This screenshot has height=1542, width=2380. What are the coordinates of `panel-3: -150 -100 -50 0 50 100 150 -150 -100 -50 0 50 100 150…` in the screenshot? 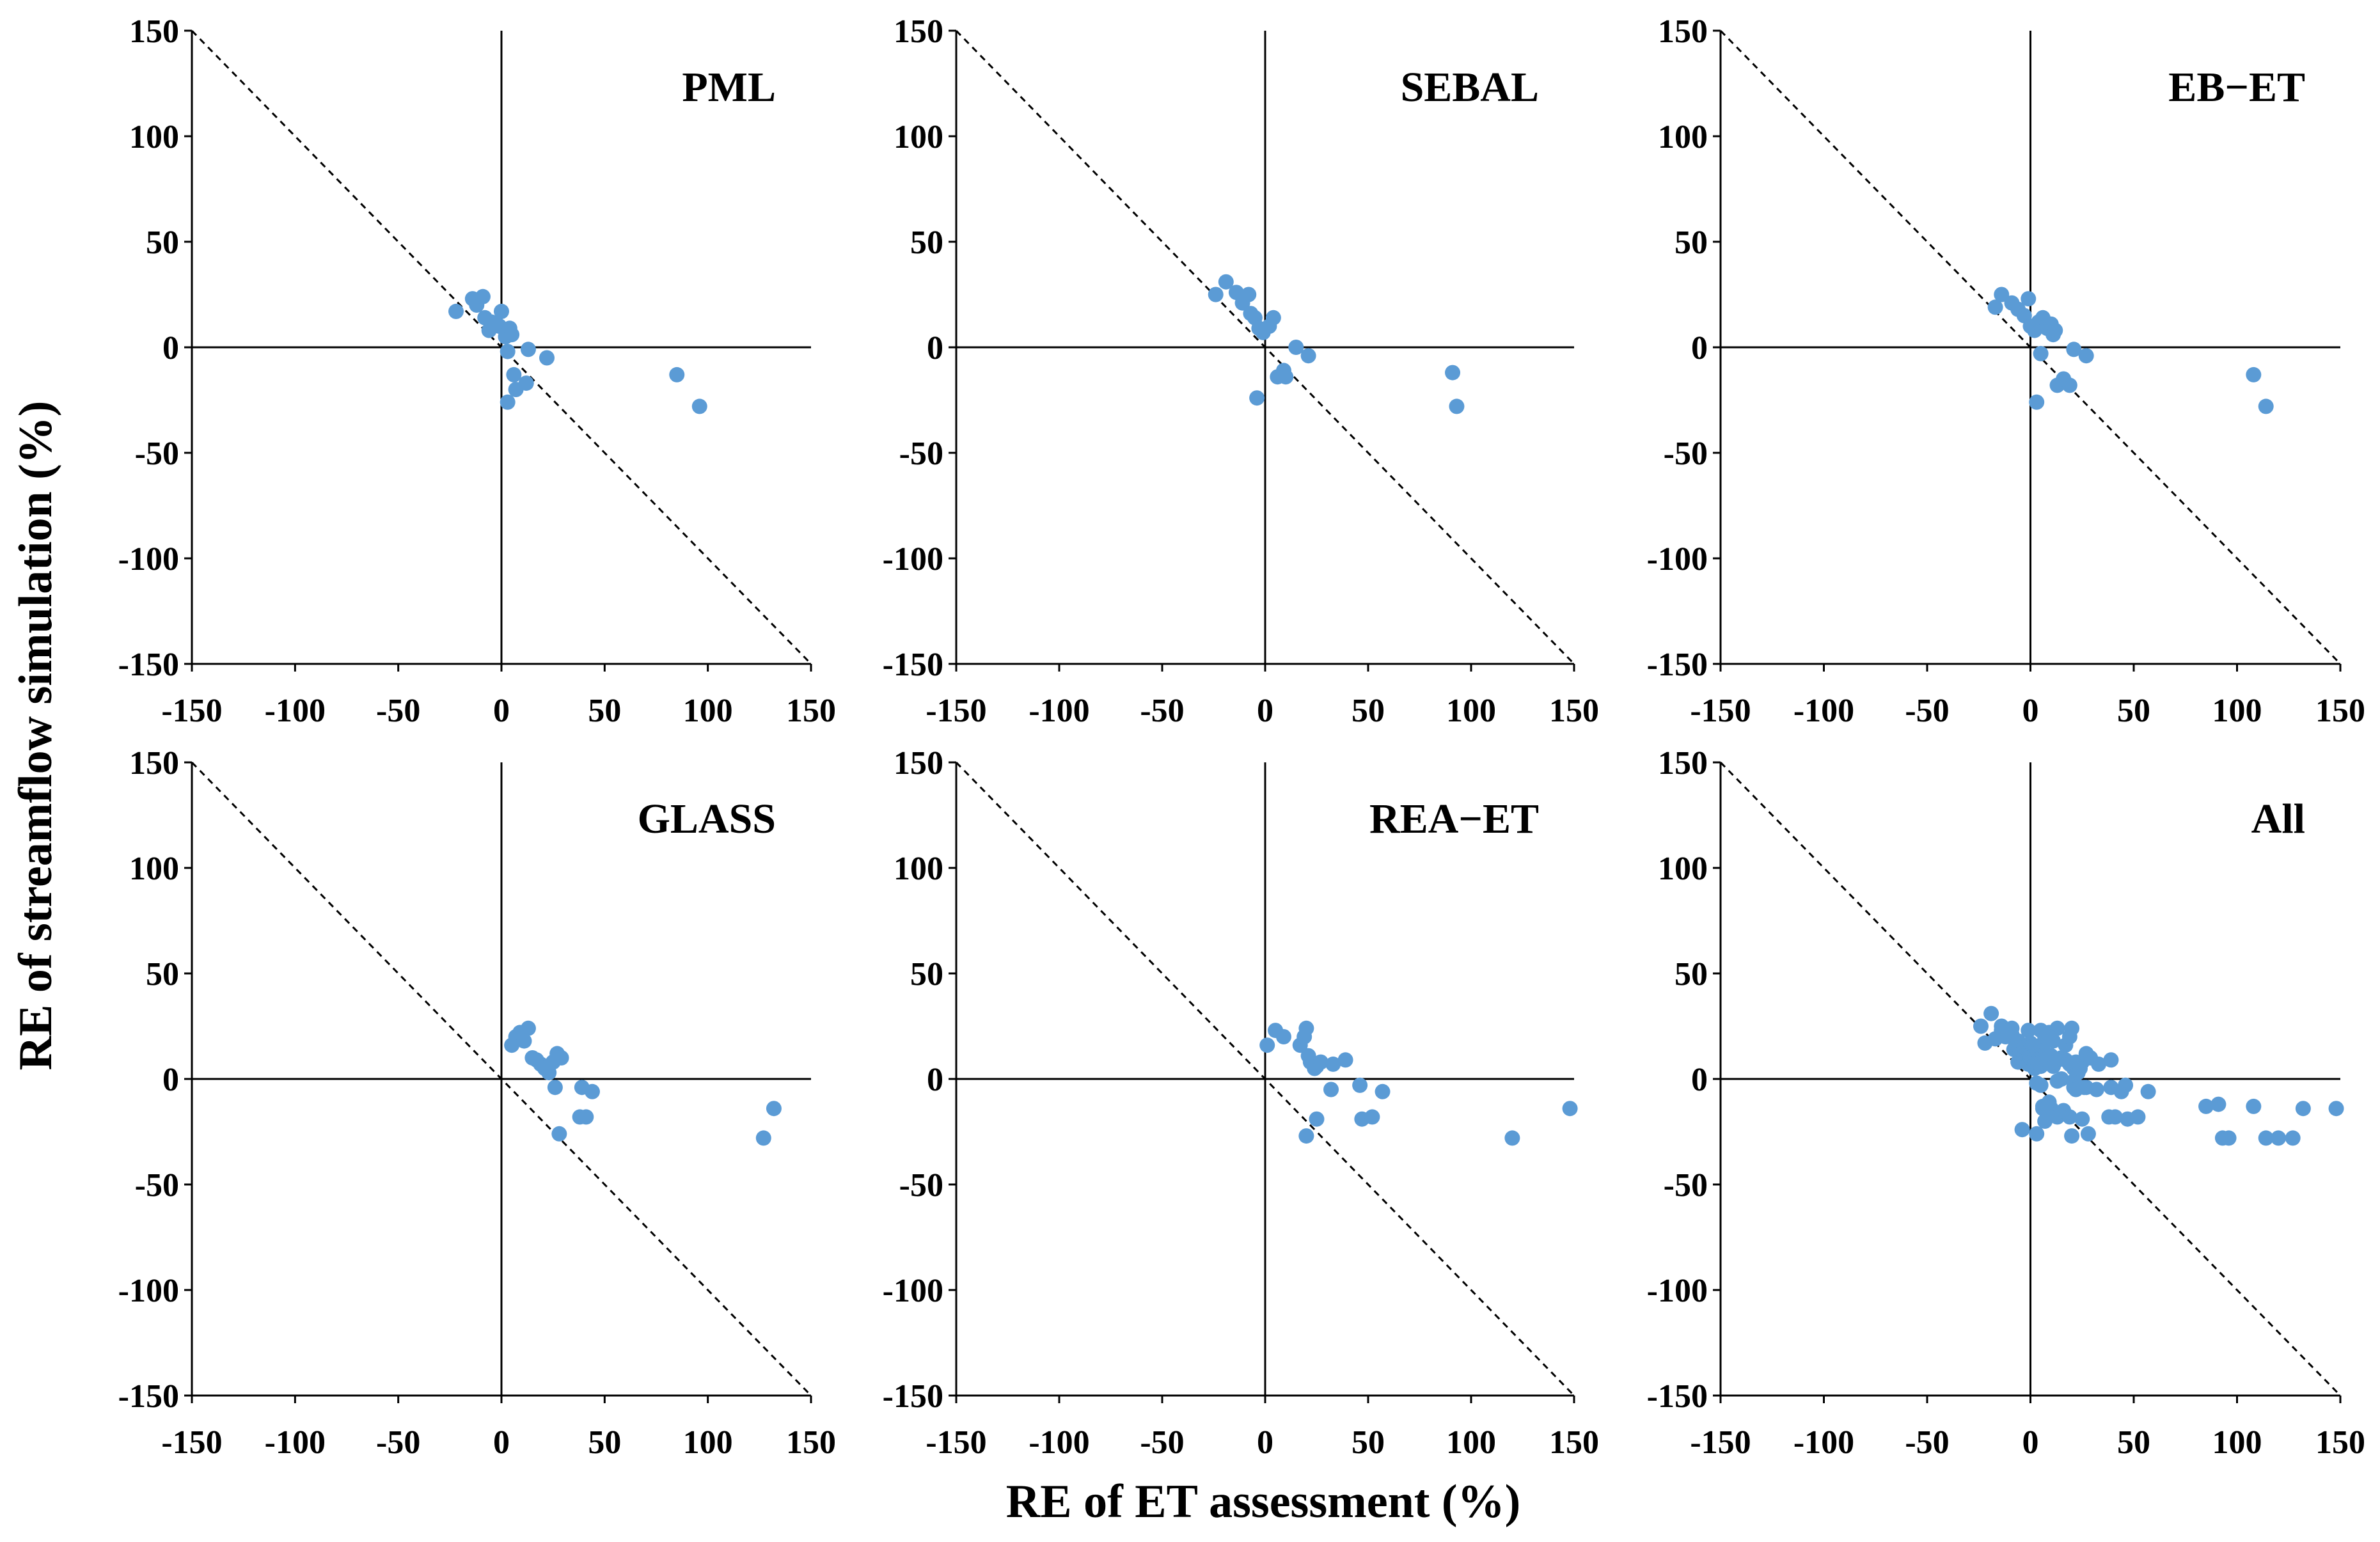 It's located at (2006, 371).